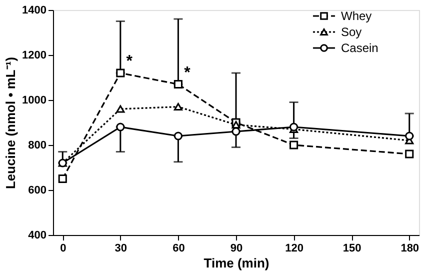 Image resolution: width=423 pixels, height=274 pixels. What do you see at coordinates (359, 48) in the screenshot?
I see `legend-label: Casein` at bounding box center [359, 48].